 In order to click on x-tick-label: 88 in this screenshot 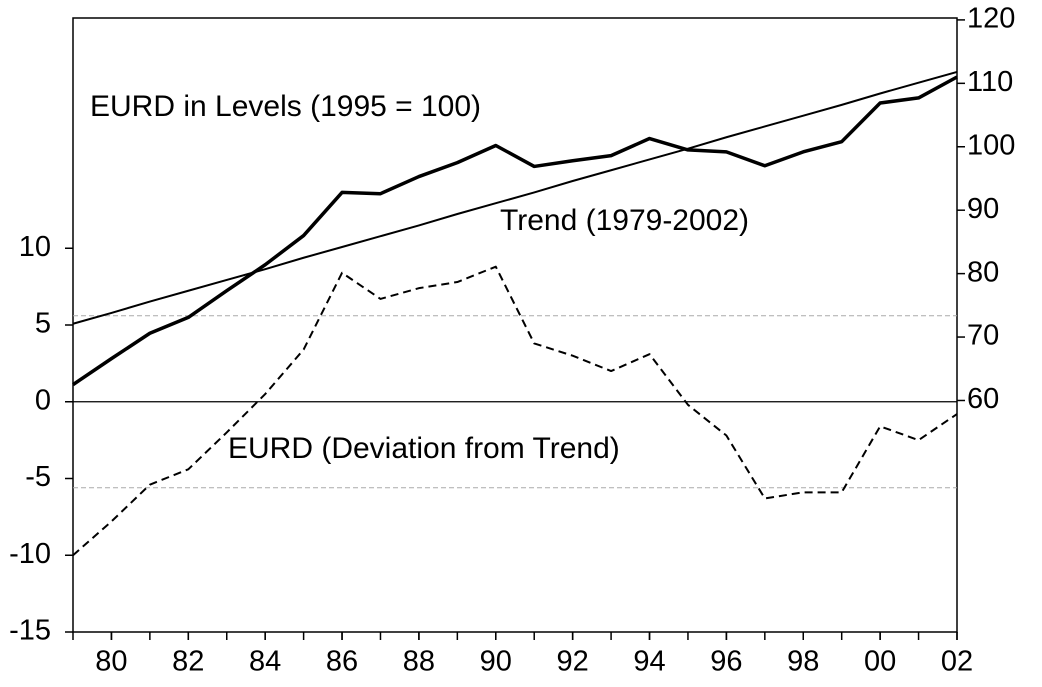, I will do `click(419, 662)`.